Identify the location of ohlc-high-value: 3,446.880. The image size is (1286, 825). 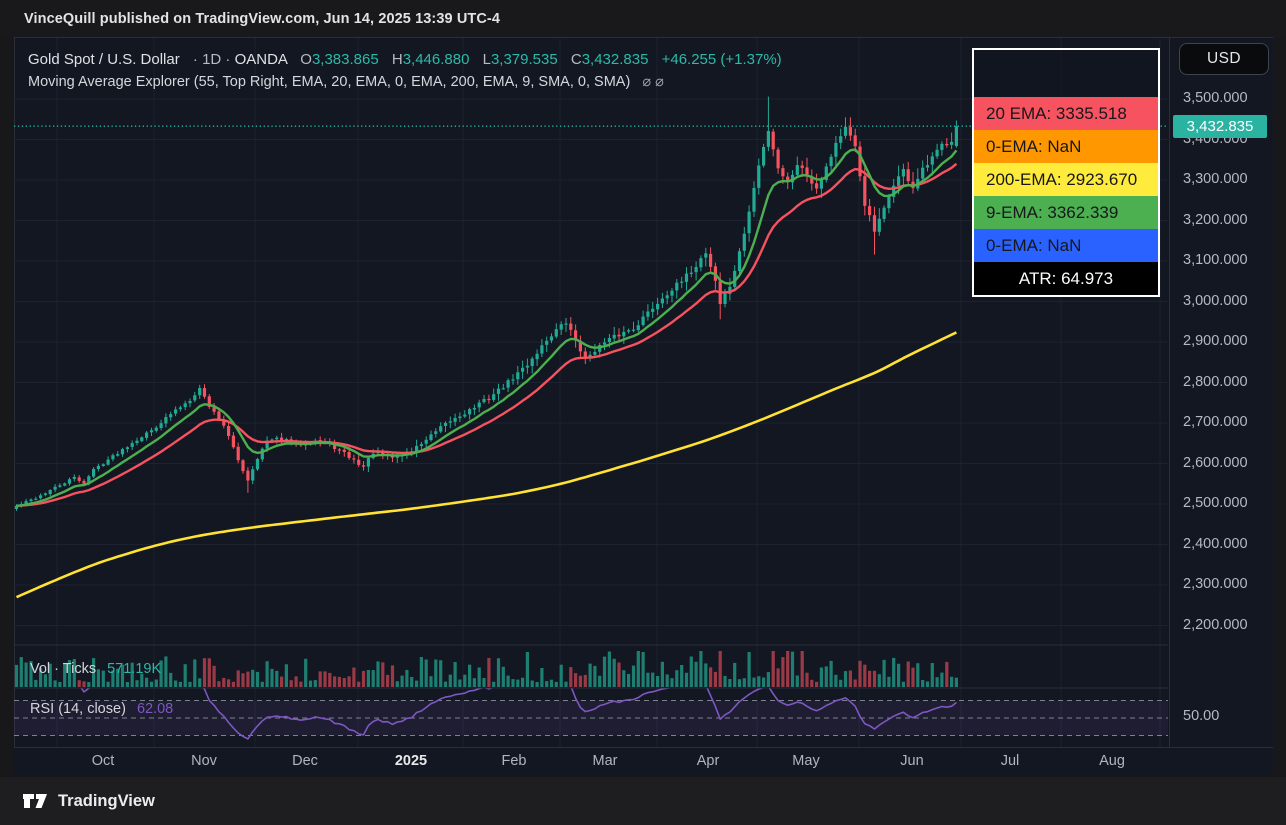
(436, 59).